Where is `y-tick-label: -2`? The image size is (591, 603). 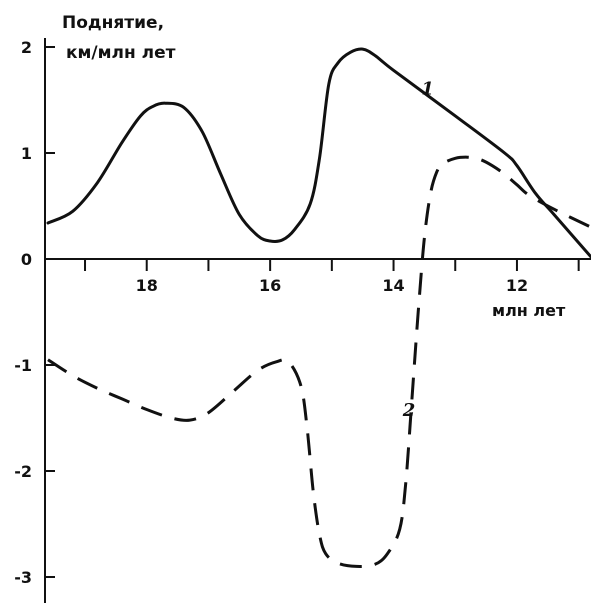
y-tick-label: -2 is located at coordinates (23, 471).